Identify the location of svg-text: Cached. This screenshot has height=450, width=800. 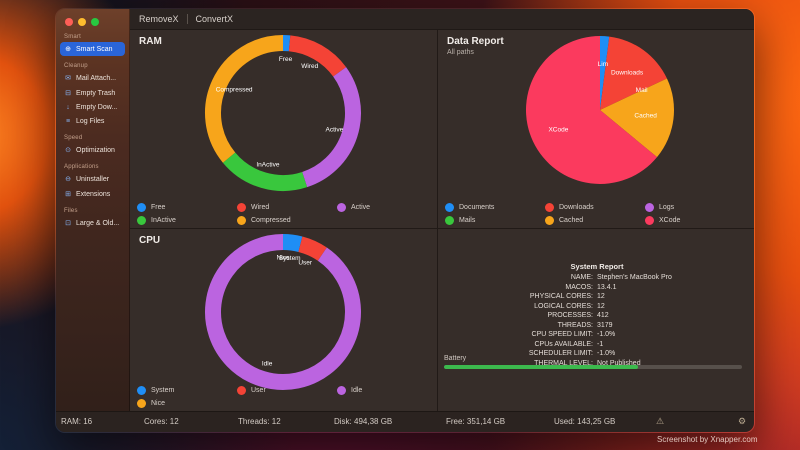
(645, 115).